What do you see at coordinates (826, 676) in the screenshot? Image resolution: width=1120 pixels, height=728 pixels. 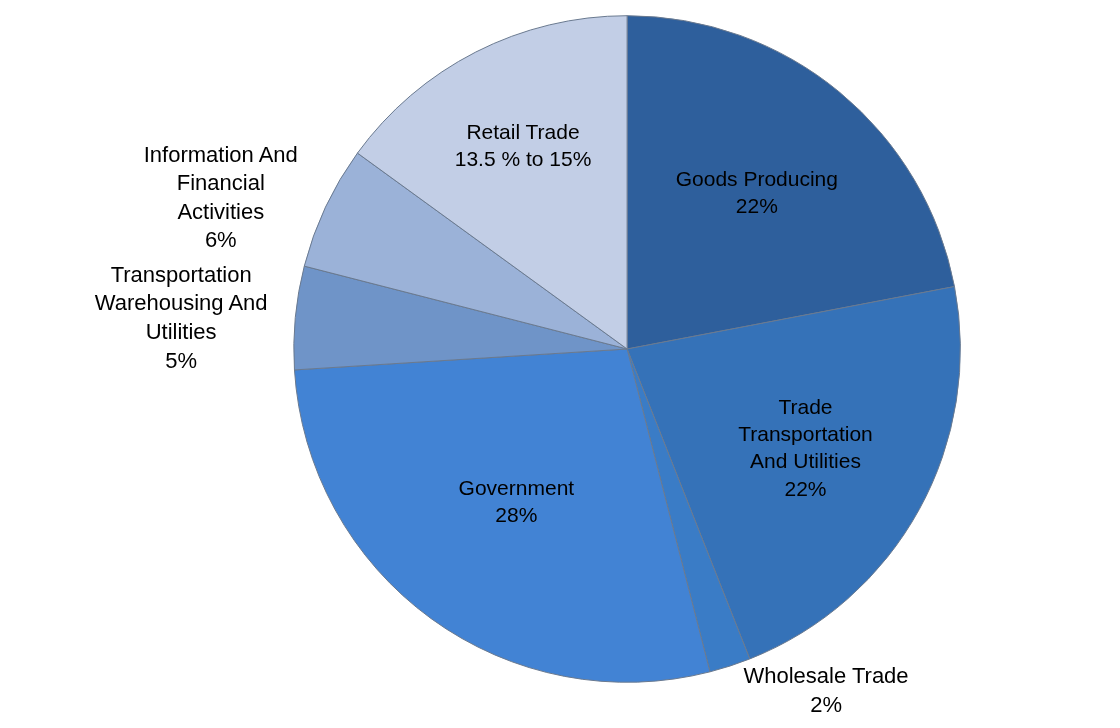 I see `slice-label: Wholesale Trade` at bounding box center [826, 676].